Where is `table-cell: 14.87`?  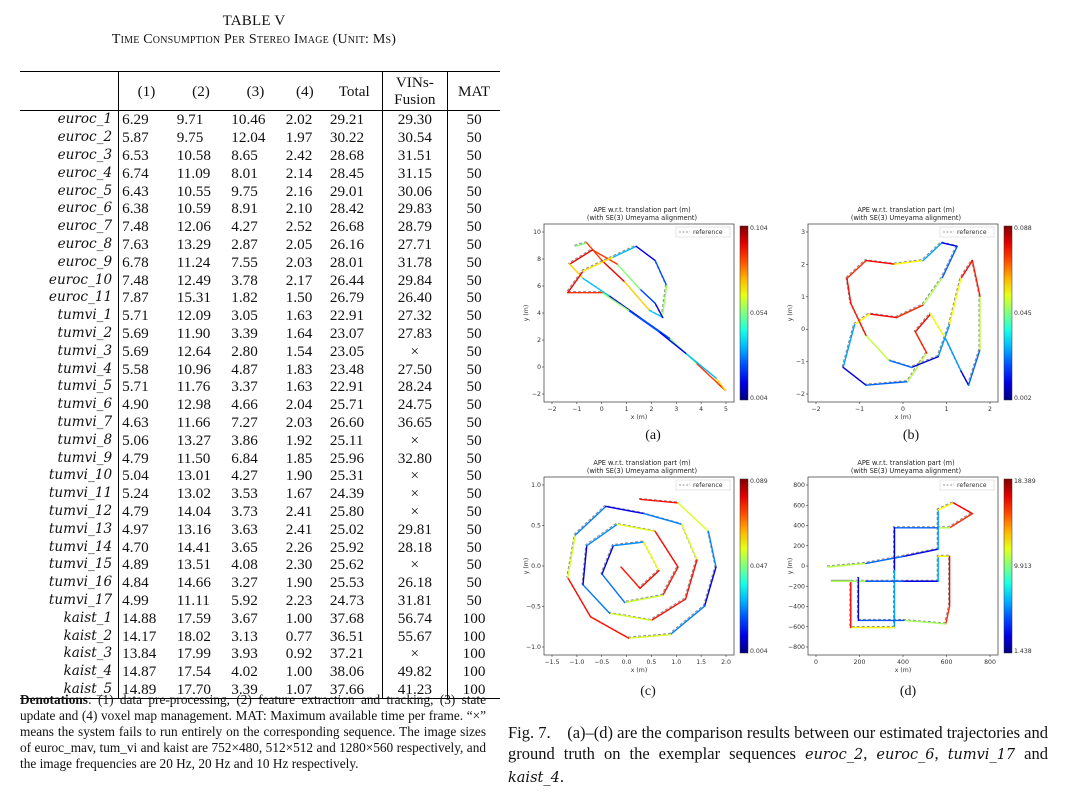 table-cell: 14.87 is located at coordinates (146, 671).